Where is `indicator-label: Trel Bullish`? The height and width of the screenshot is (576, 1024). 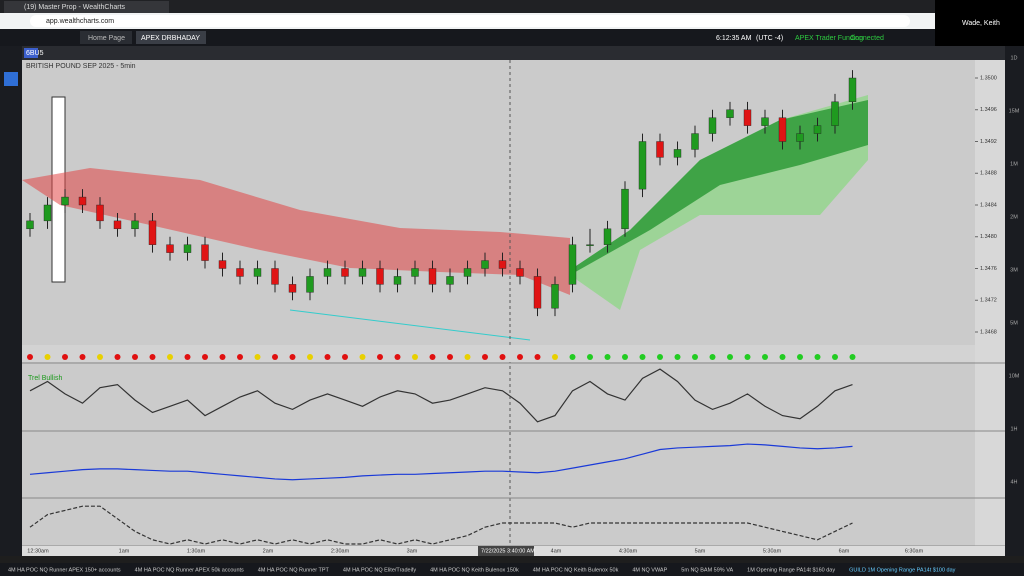
indicator-label: Trel Bullish is located at coordinates (45, 378).